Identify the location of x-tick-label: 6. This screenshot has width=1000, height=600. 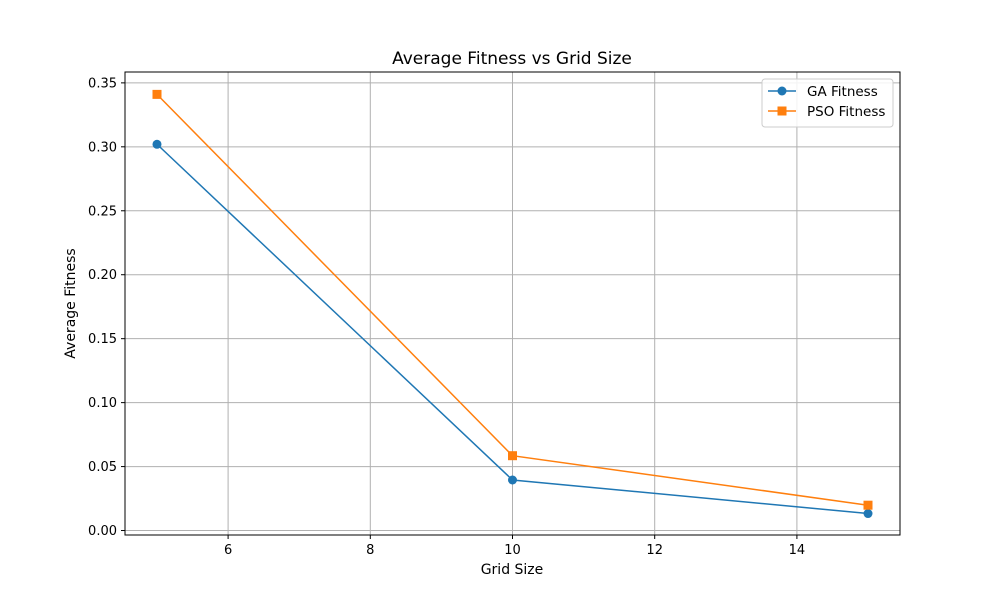
(228, 550).